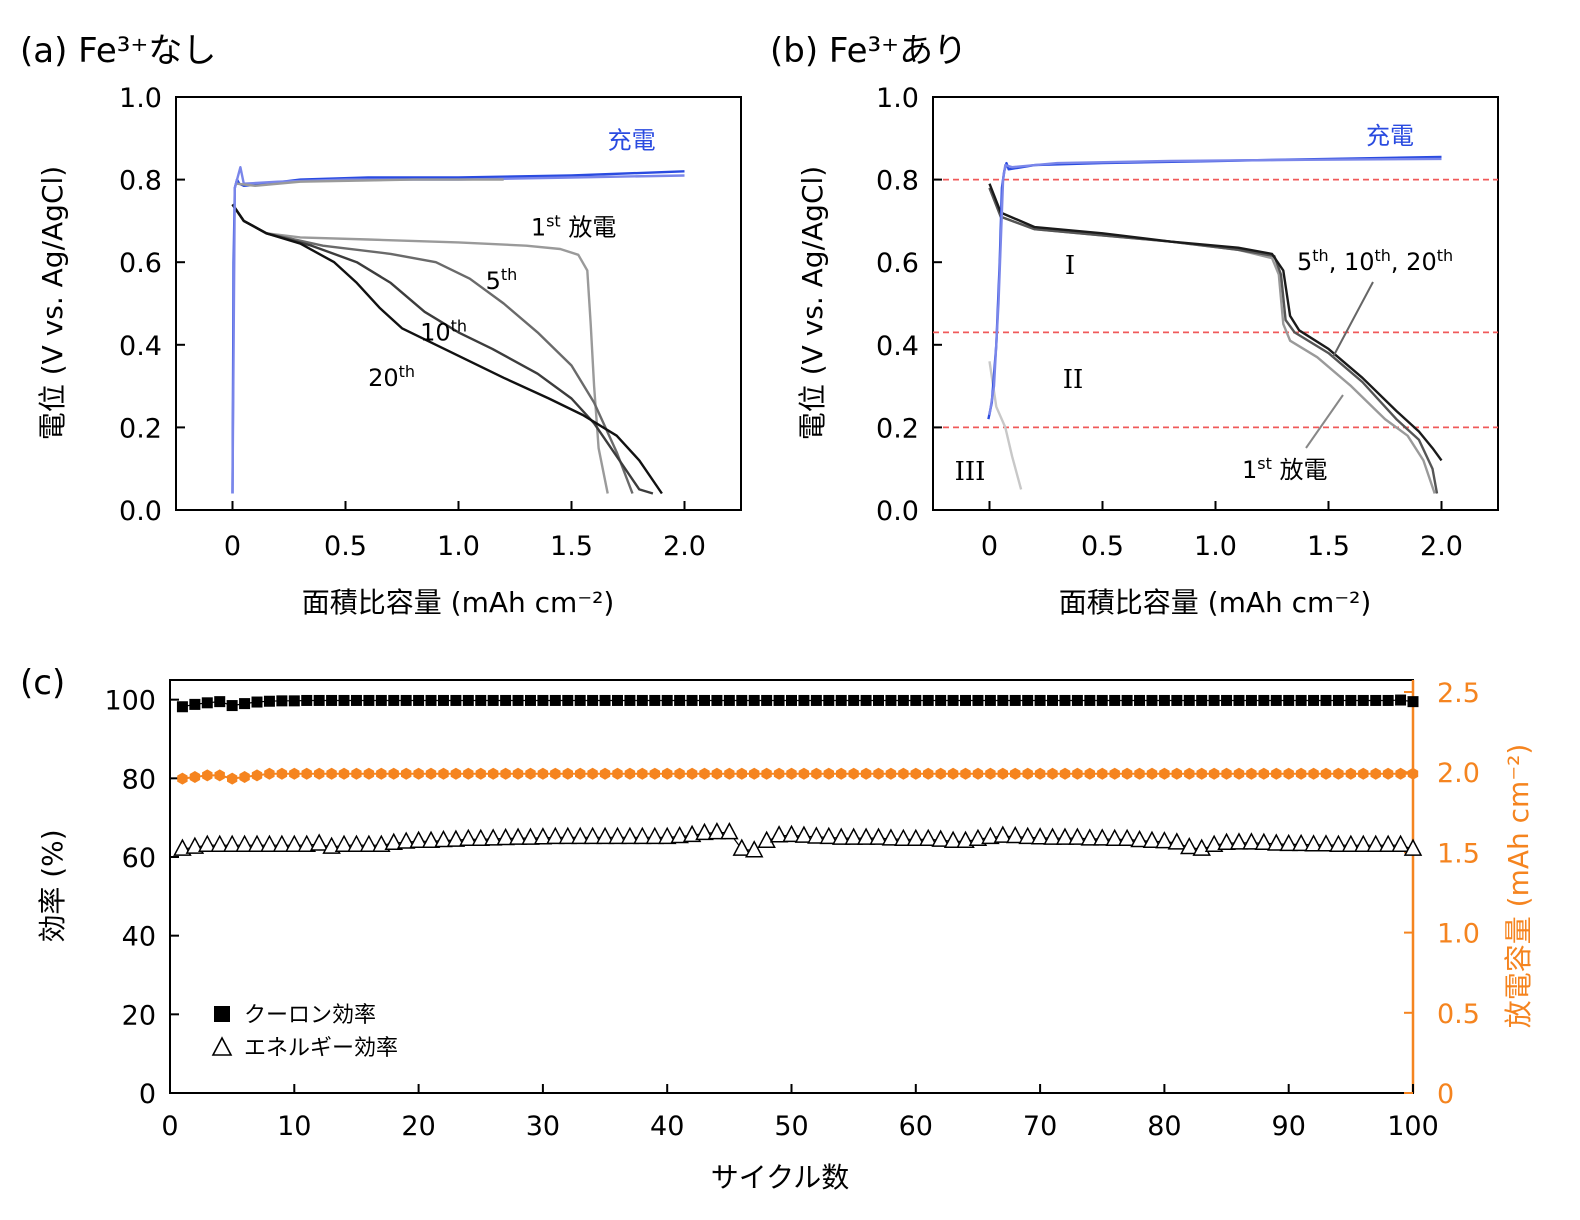 The height and width of the screenshot is (1220, 1580). I want to click on panel-a-ticks: 0 0.5 1.0 1.5 2.0 0.0 0.2 0.4 0.6 0.8 1.0, so click(412, 322).